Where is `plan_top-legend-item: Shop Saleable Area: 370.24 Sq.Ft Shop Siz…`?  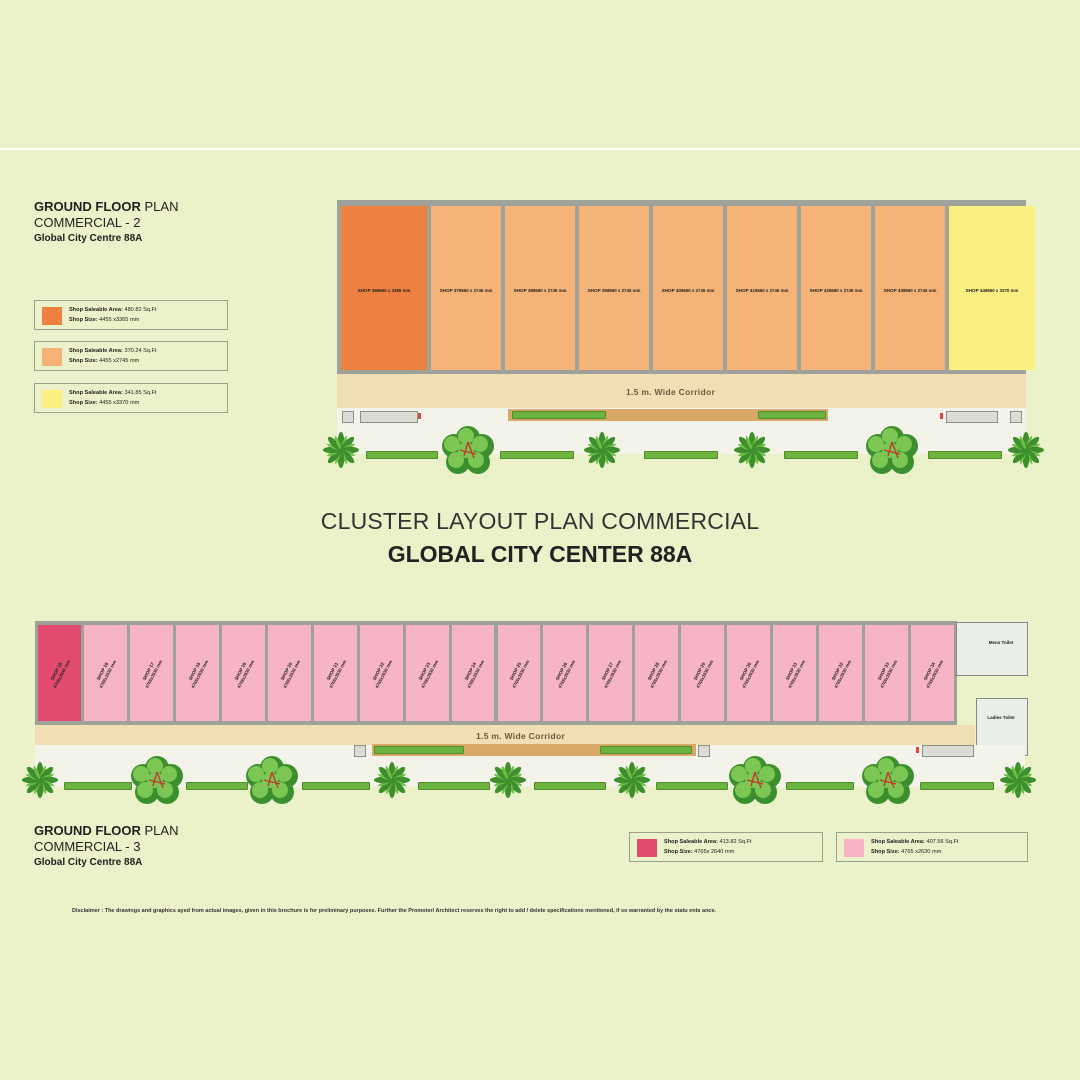 plan_top-legend-item: Shop Saleable Area: 370.24 Sq.Ft Shop Siz… is located at coordinates (131, 356).